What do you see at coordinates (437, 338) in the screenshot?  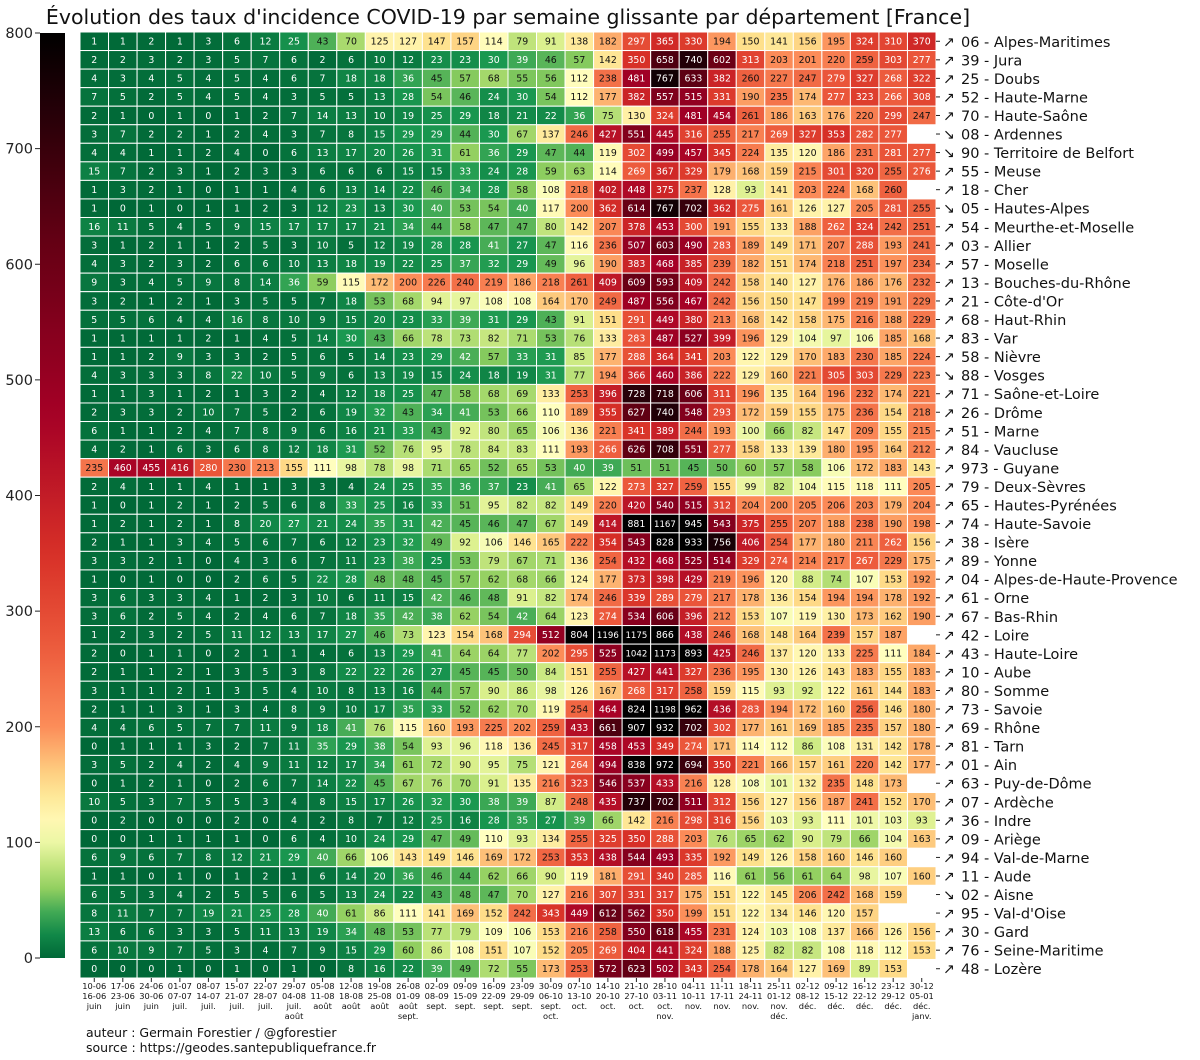 I see `cell-value-label: 78` at bounding box center [437, 338].